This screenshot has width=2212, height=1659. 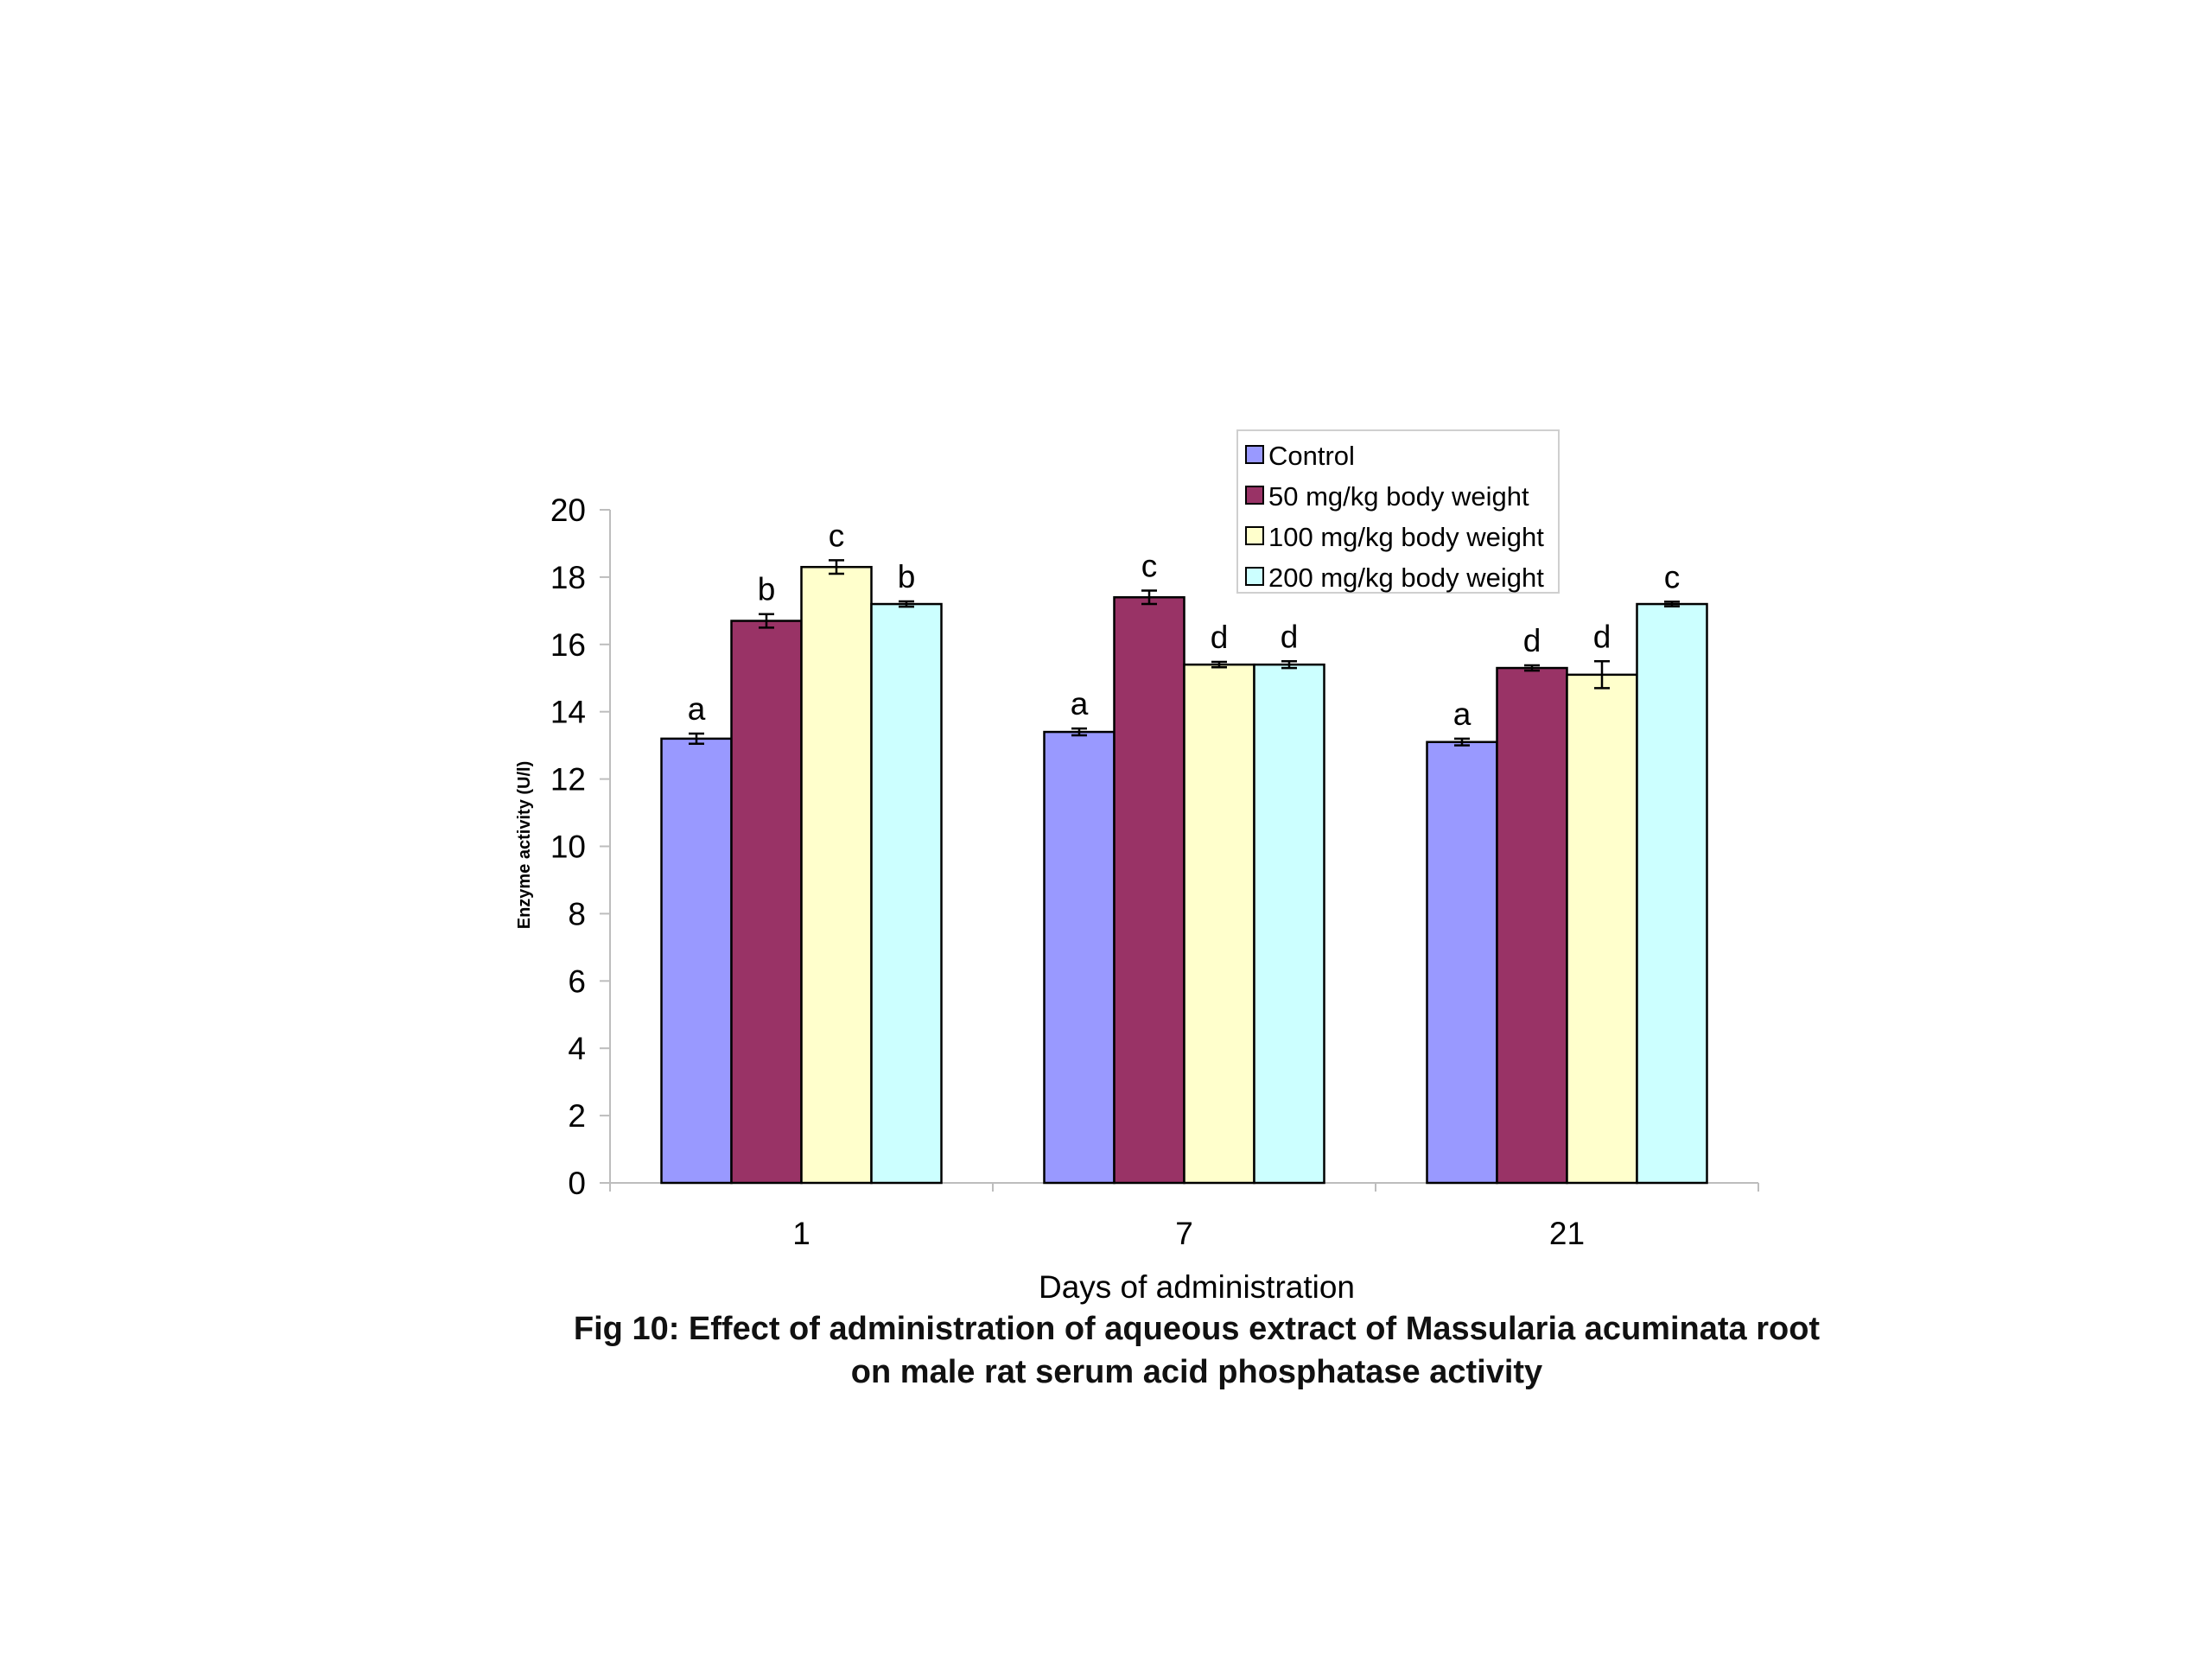 I want to click on y-tick-label: 8, so click(x=577, y=913).